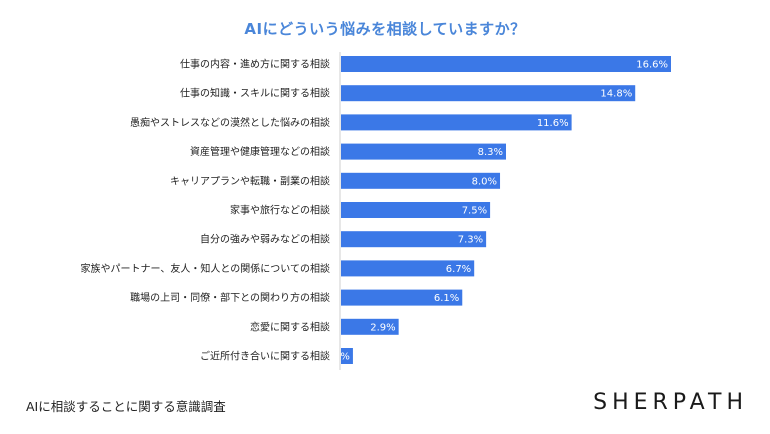 The height and width of the screenshot is (434, 770). I want to click on bar-value-label: 14.8%, so click(616, 94).